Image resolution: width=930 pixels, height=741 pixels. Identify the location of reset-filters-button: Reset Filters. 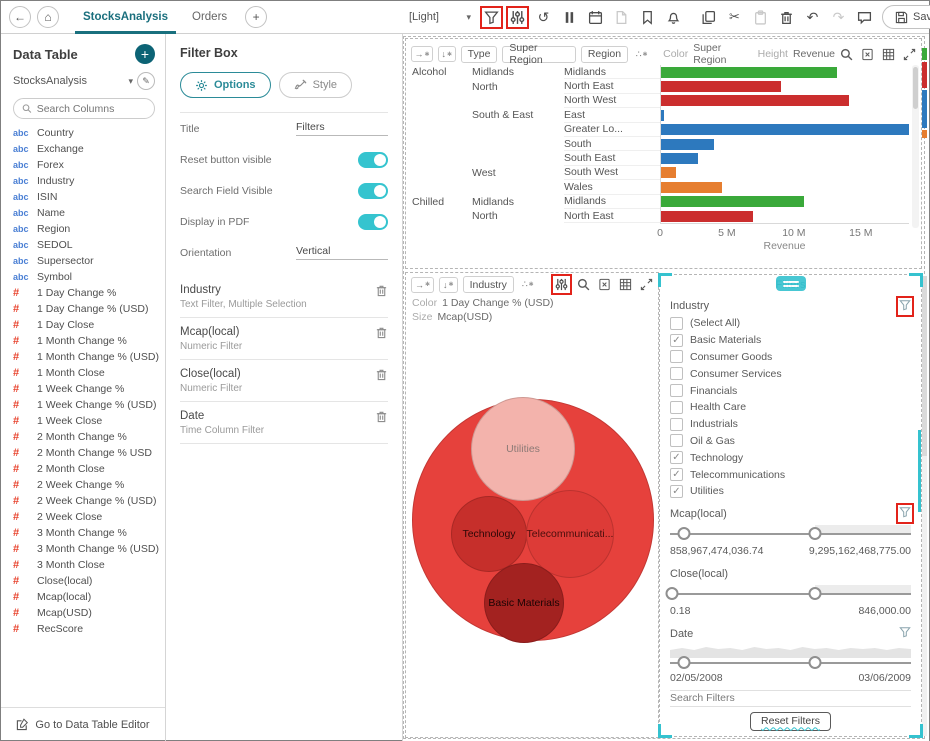
(790, 721).